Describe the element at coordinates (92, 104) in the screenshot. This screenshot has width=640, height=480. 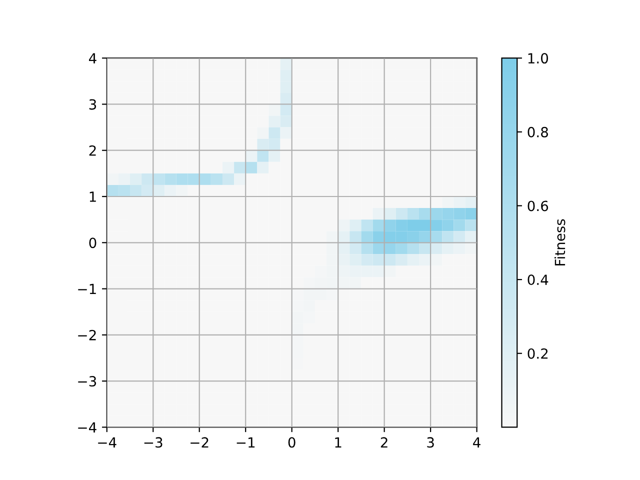
I see `y-tick-label: 3` at that location.